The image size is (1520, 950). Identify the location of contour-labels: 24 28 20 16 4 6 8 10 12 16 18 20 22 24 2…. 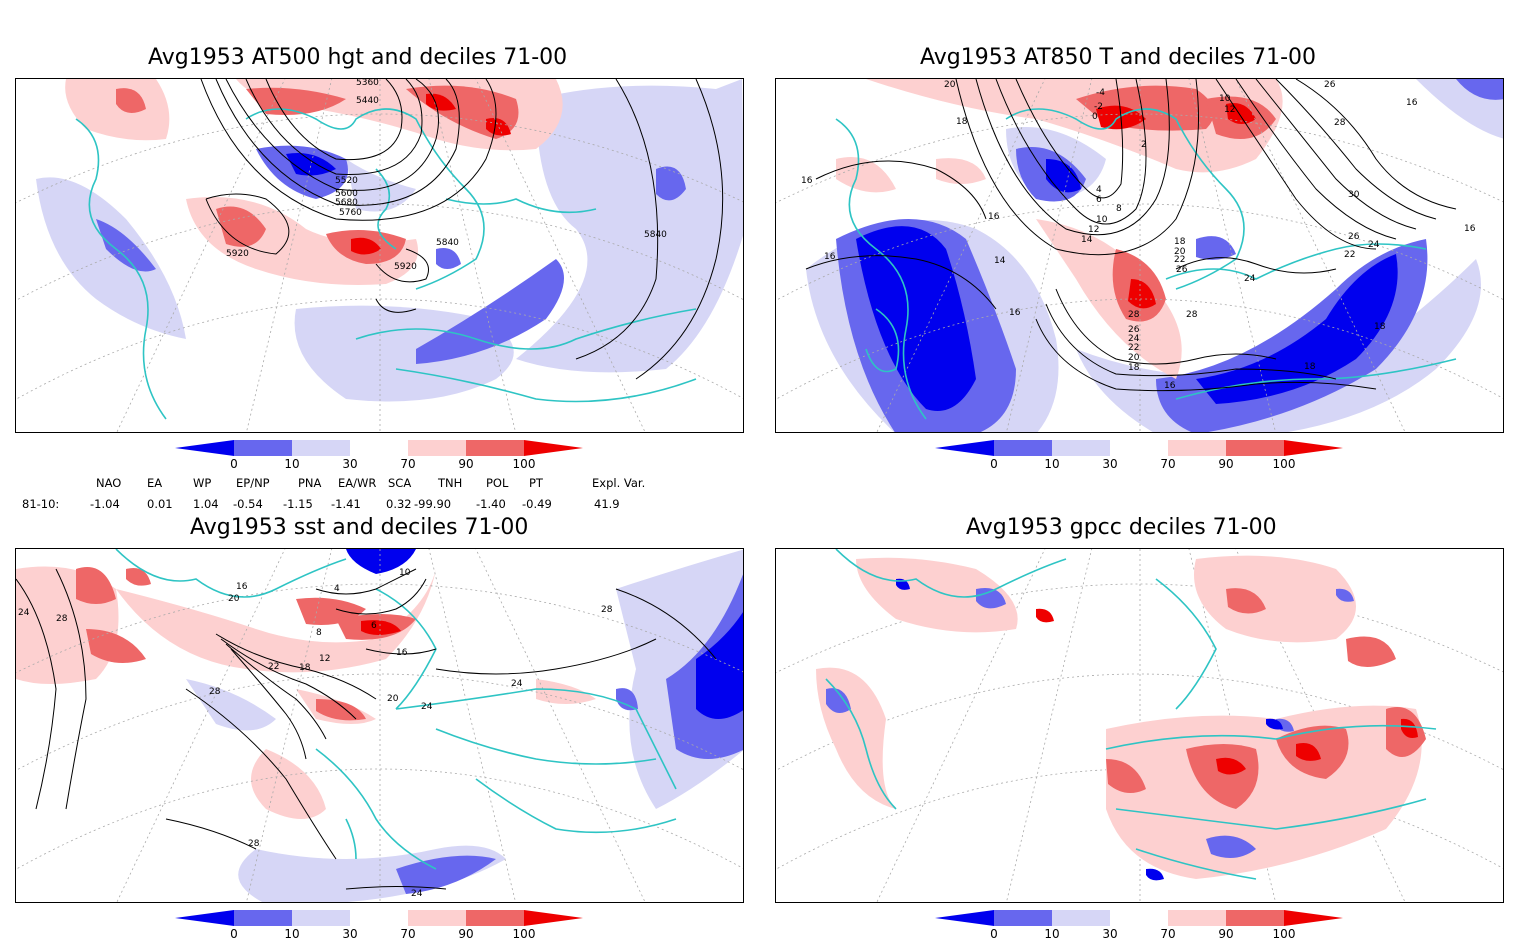
(315, 733).